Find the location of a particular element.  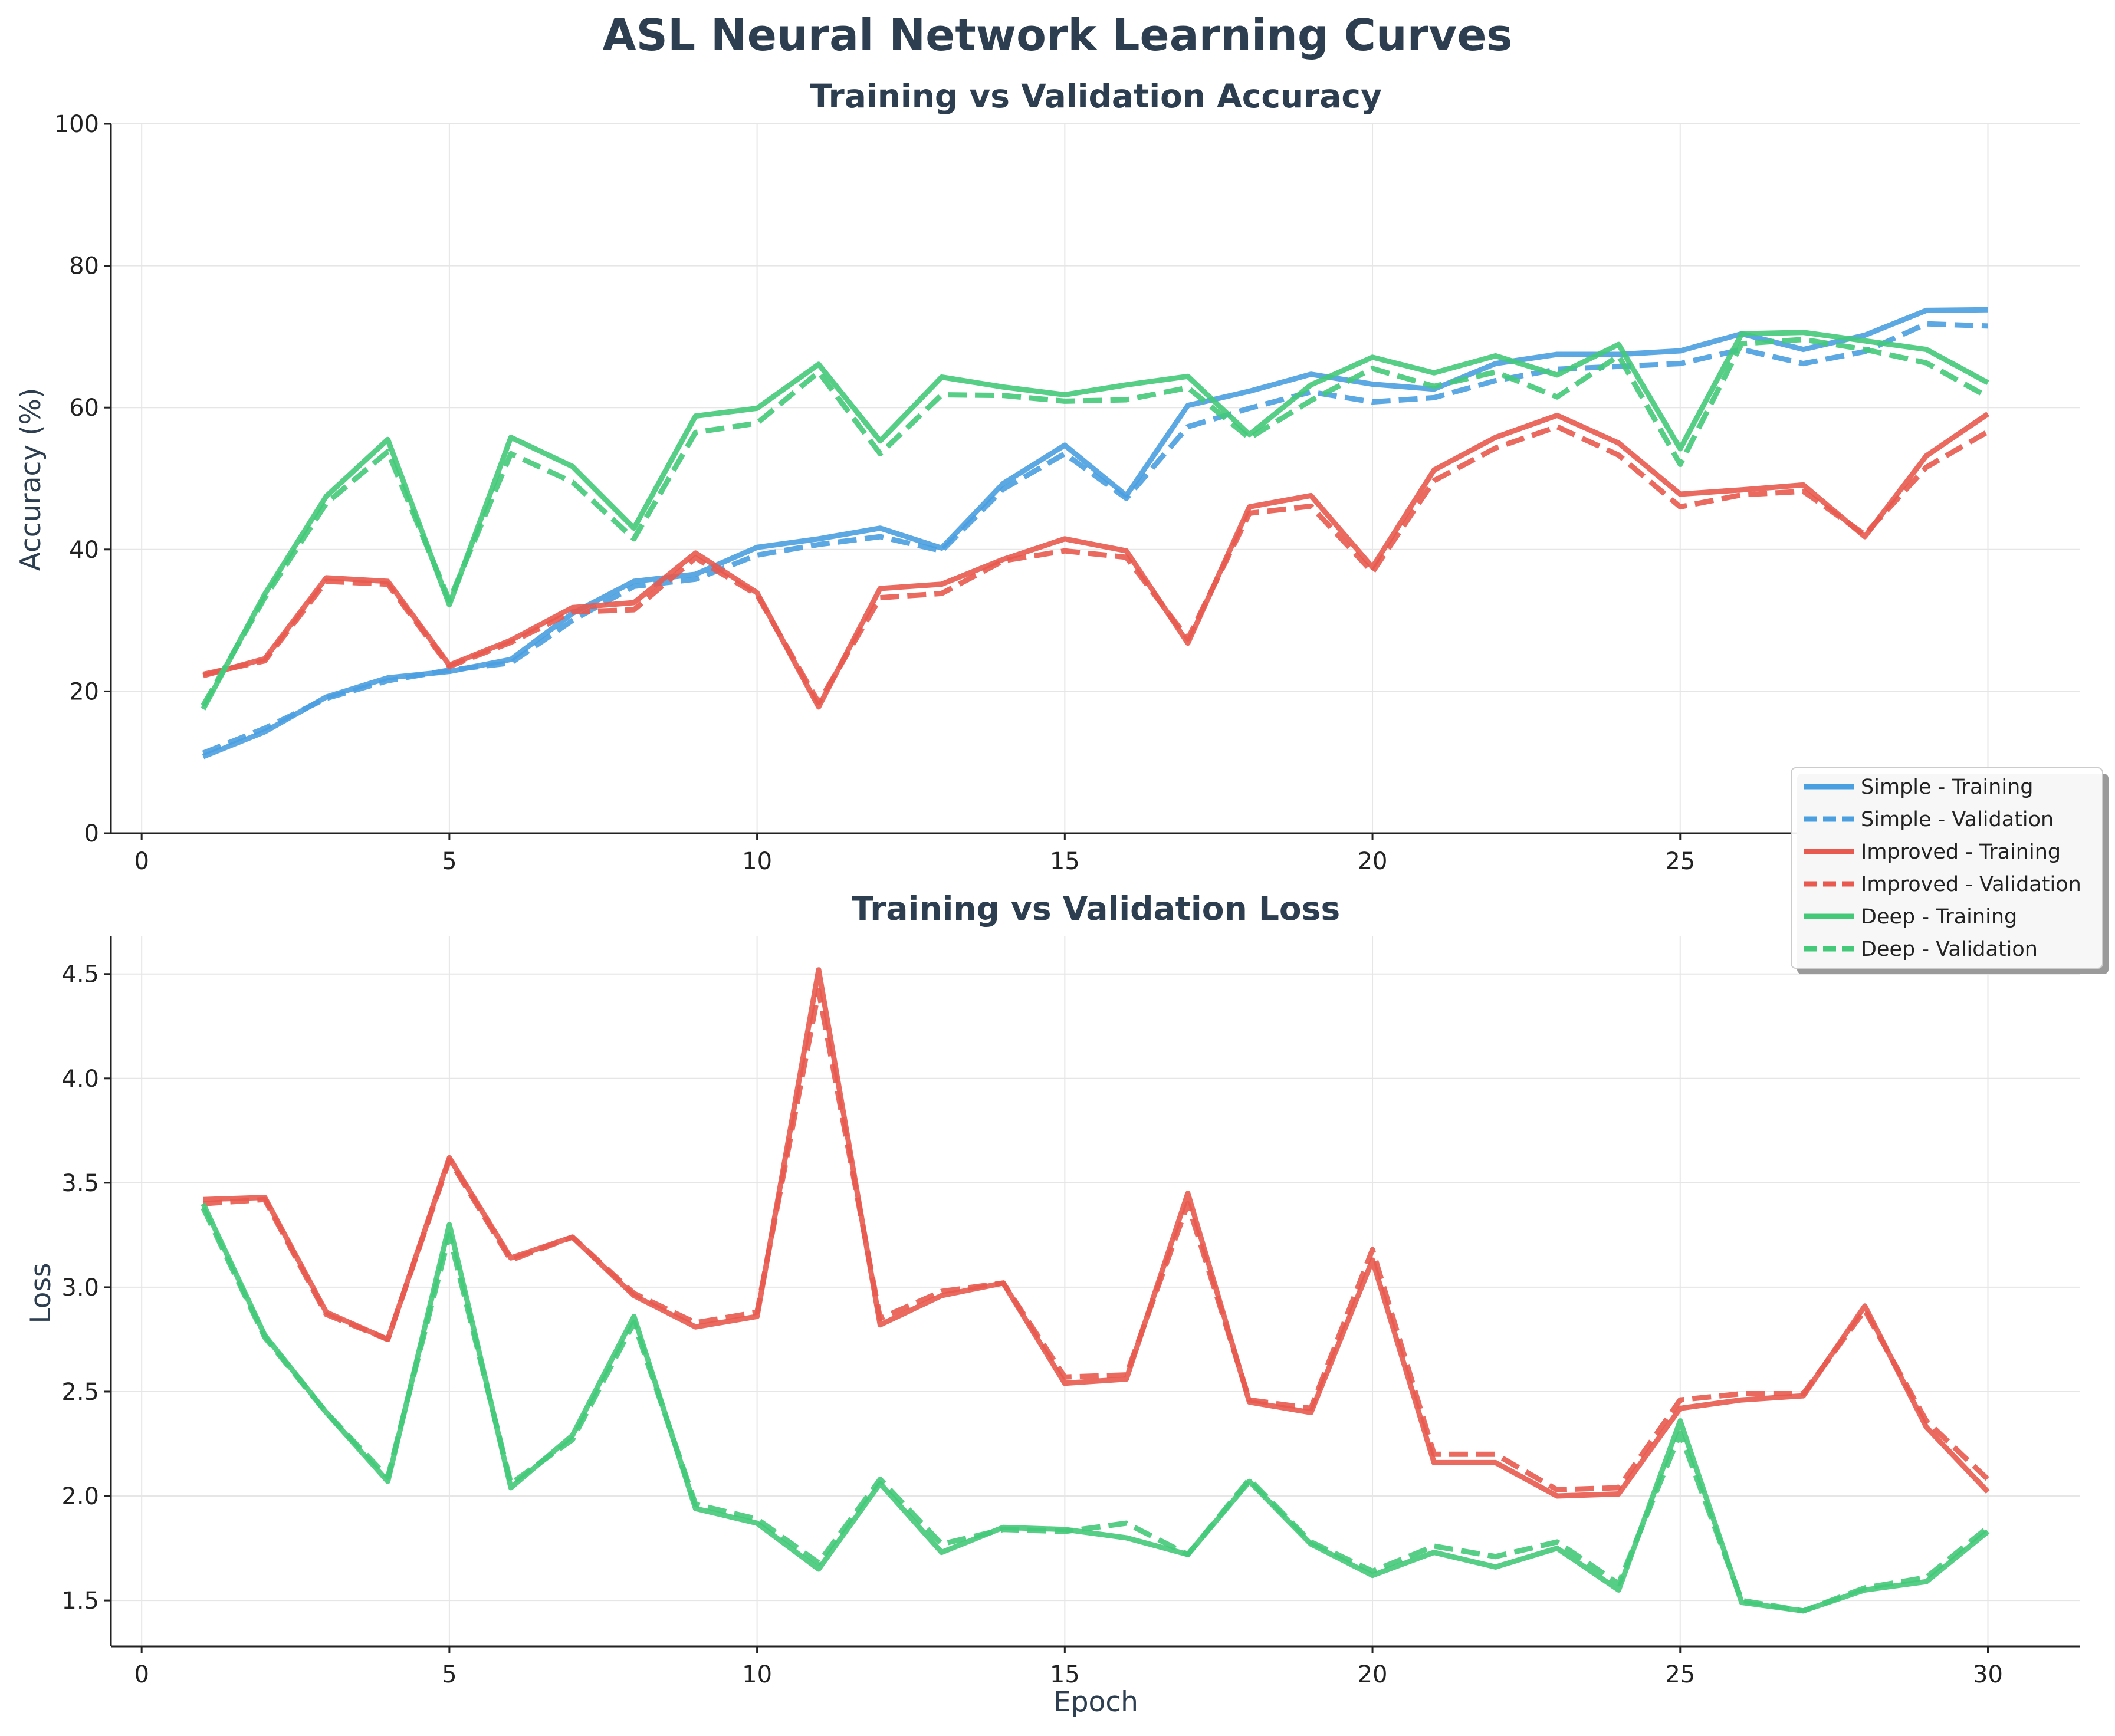

accuracy-x-tick-label: 5 is located at coordinates (449, 862).